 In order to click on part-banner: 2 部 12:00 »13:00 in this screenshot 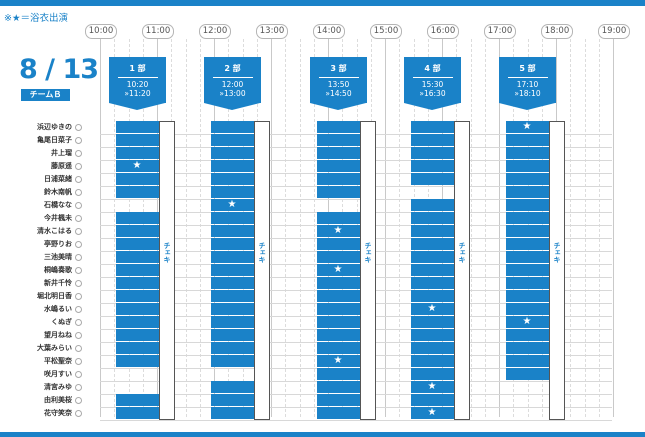, I will do `click(232, 83)`.